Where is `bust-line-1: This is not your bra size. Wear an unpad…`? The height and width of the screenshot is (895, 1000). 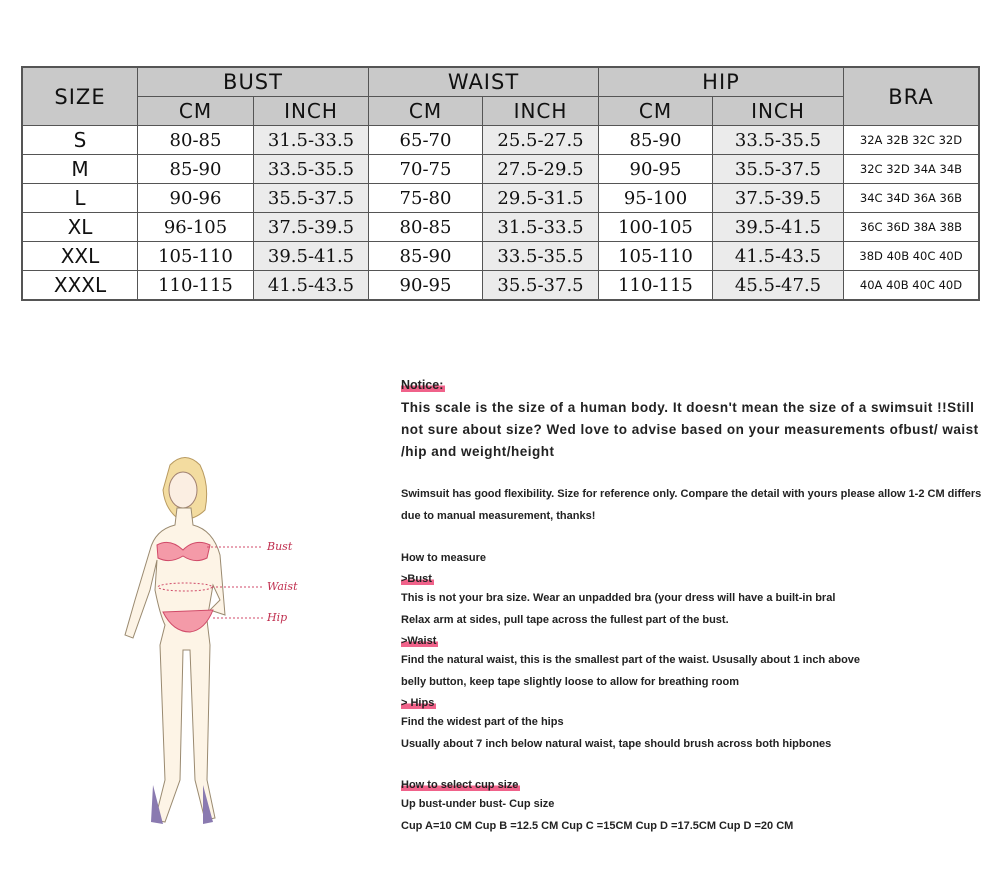 bust-line-1: This is not your bra size. Wear an unpad… is located at coordinates (618, 598).